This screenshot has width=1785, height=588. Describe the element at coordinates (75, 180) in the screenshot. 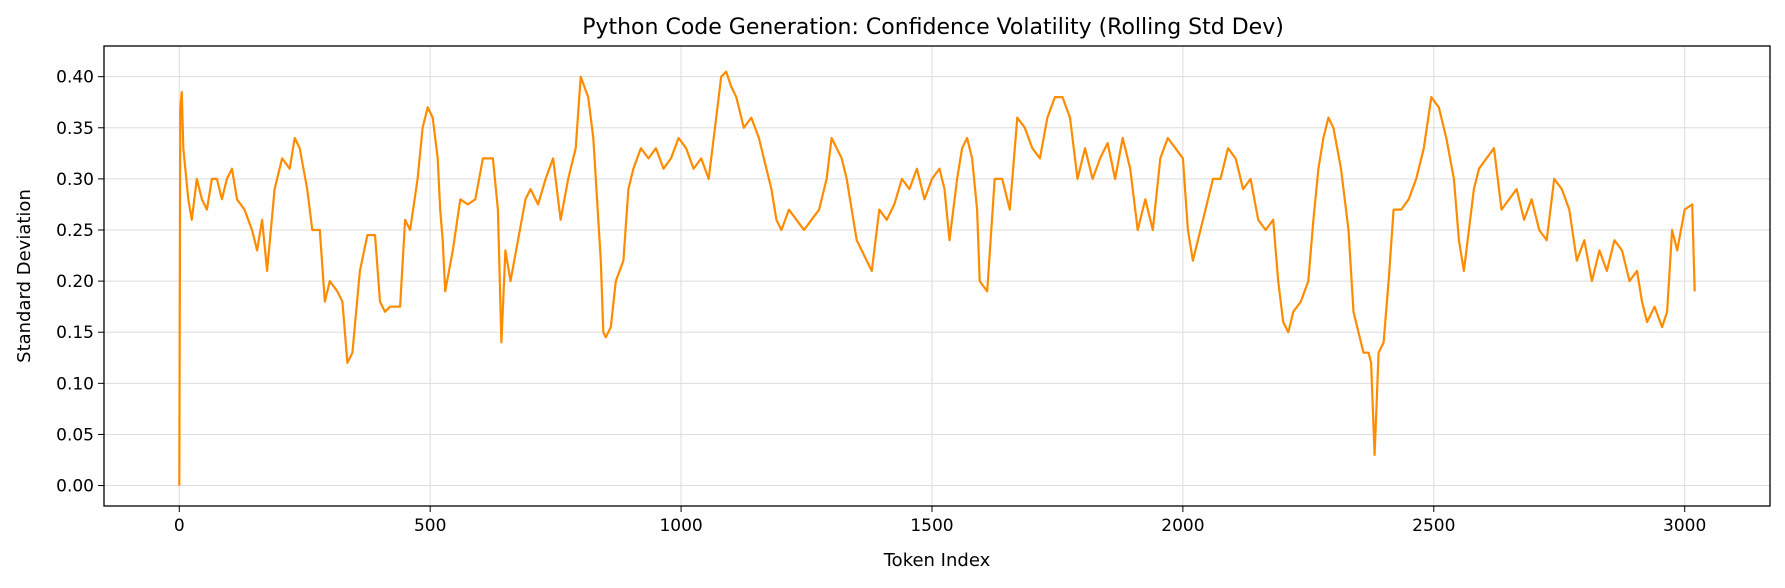

I see `y-tick-label: 0.30` at that location.